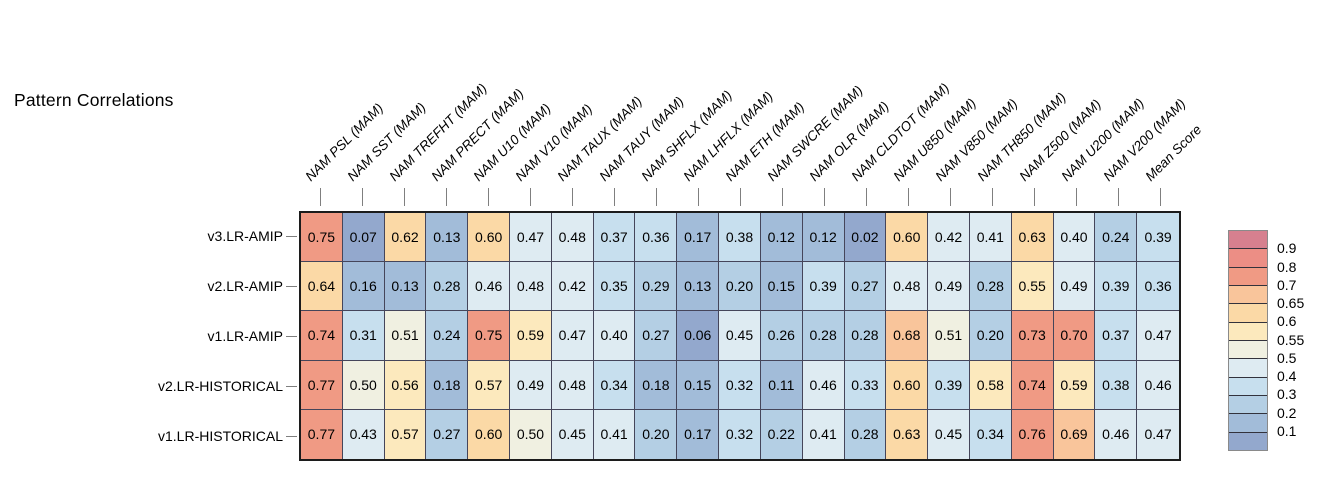 The image size is (1329, 494). I want to click on heatmap-cell: 0.11, so click(781, 385).